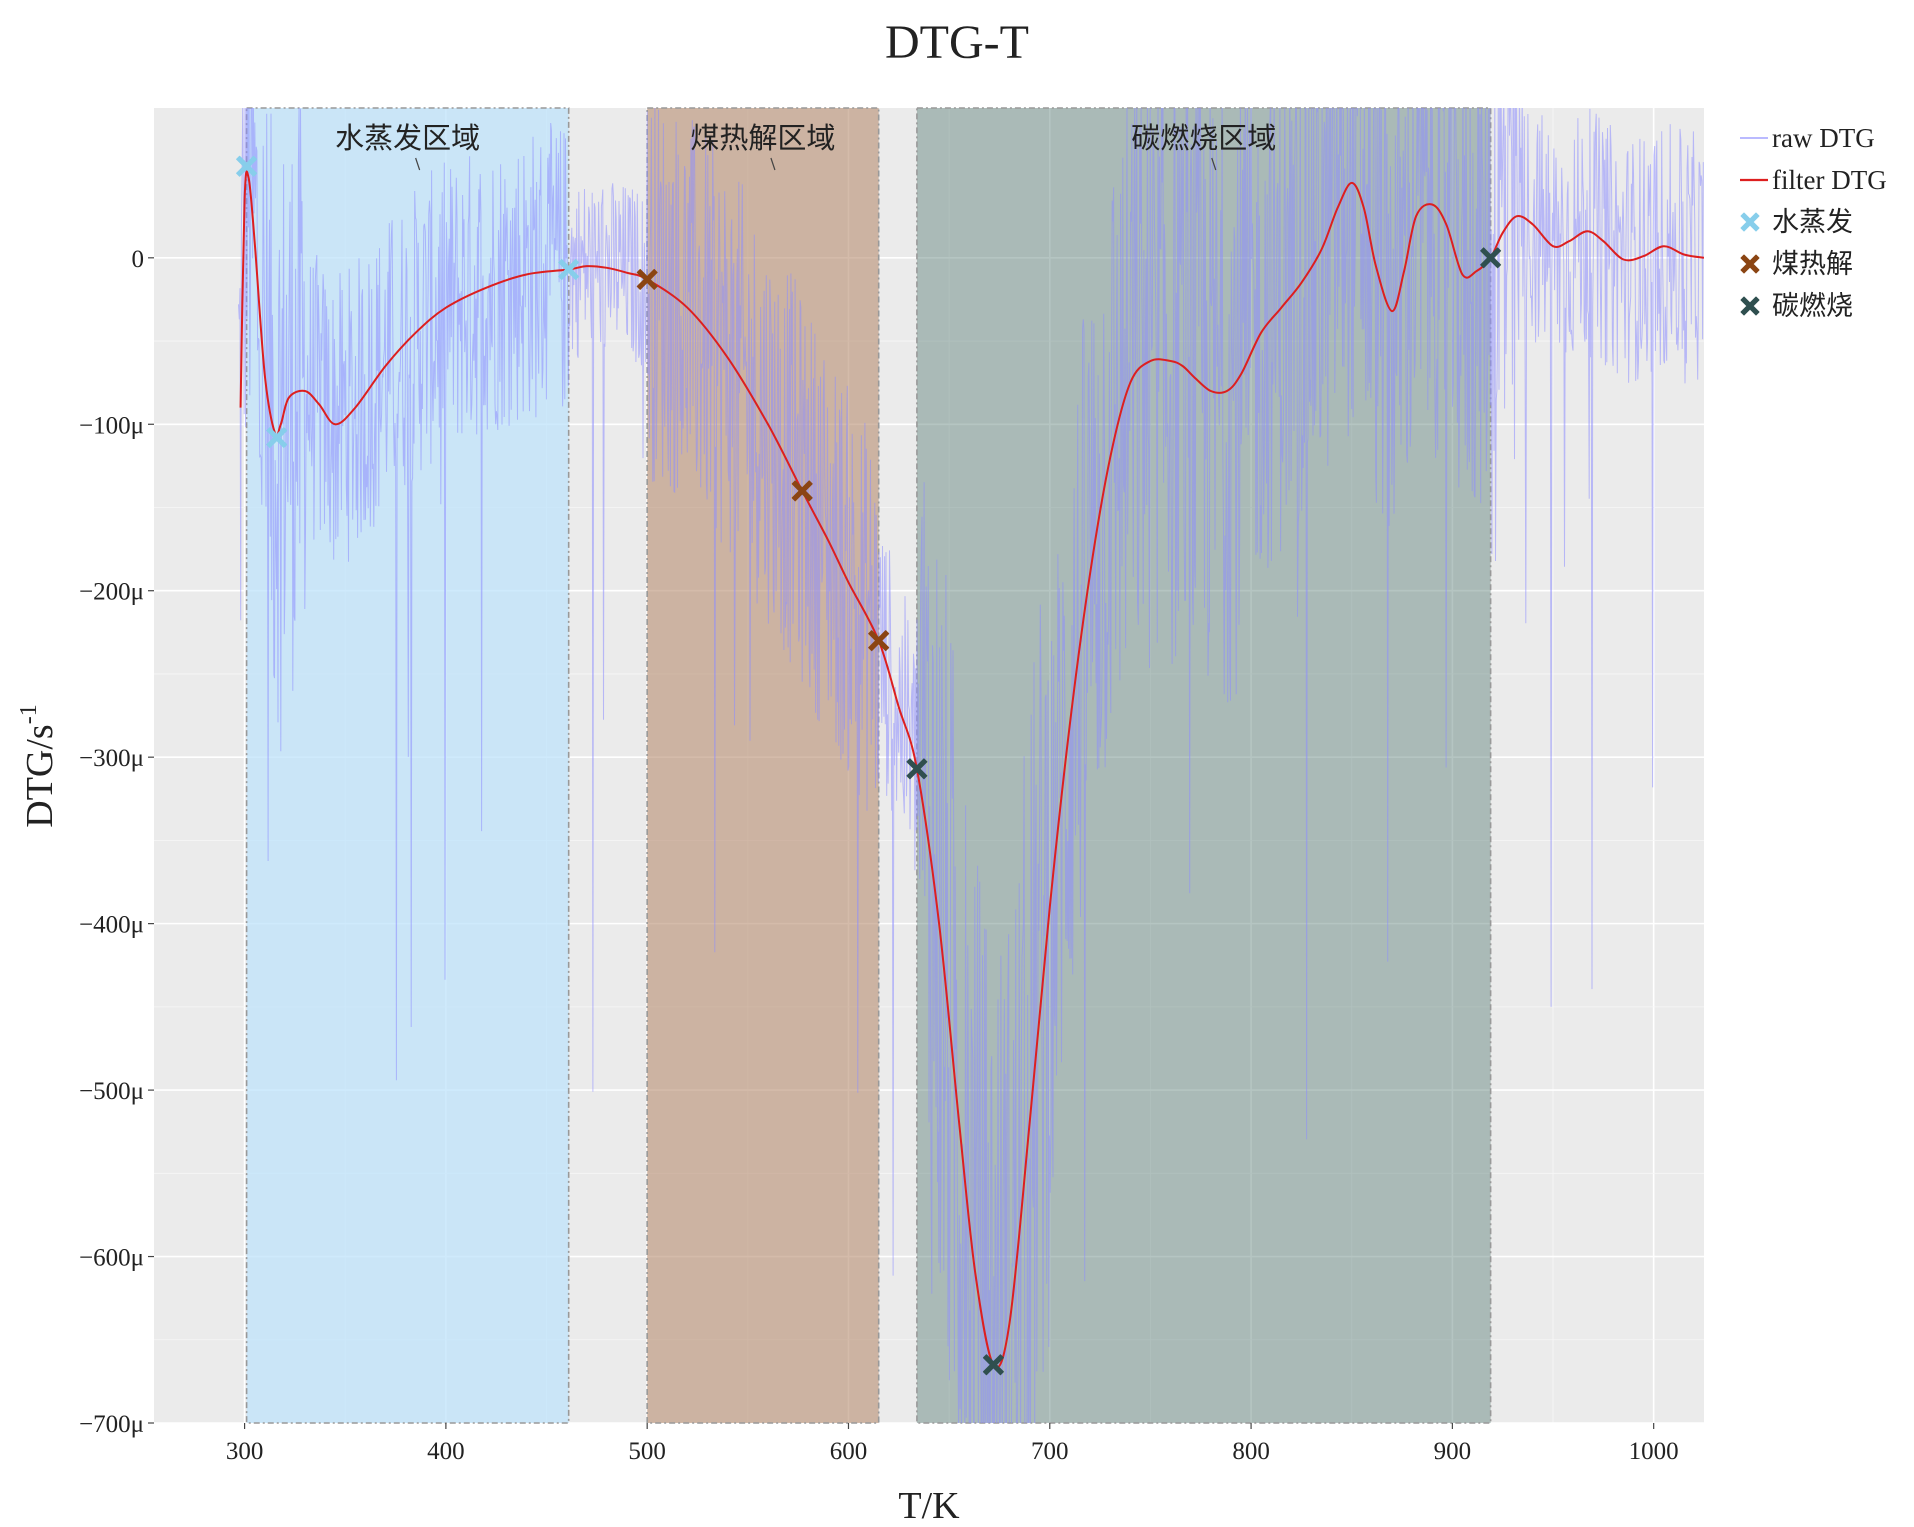 The image size is (1914, 1527). I want to click on region-band, so click(763, 765).